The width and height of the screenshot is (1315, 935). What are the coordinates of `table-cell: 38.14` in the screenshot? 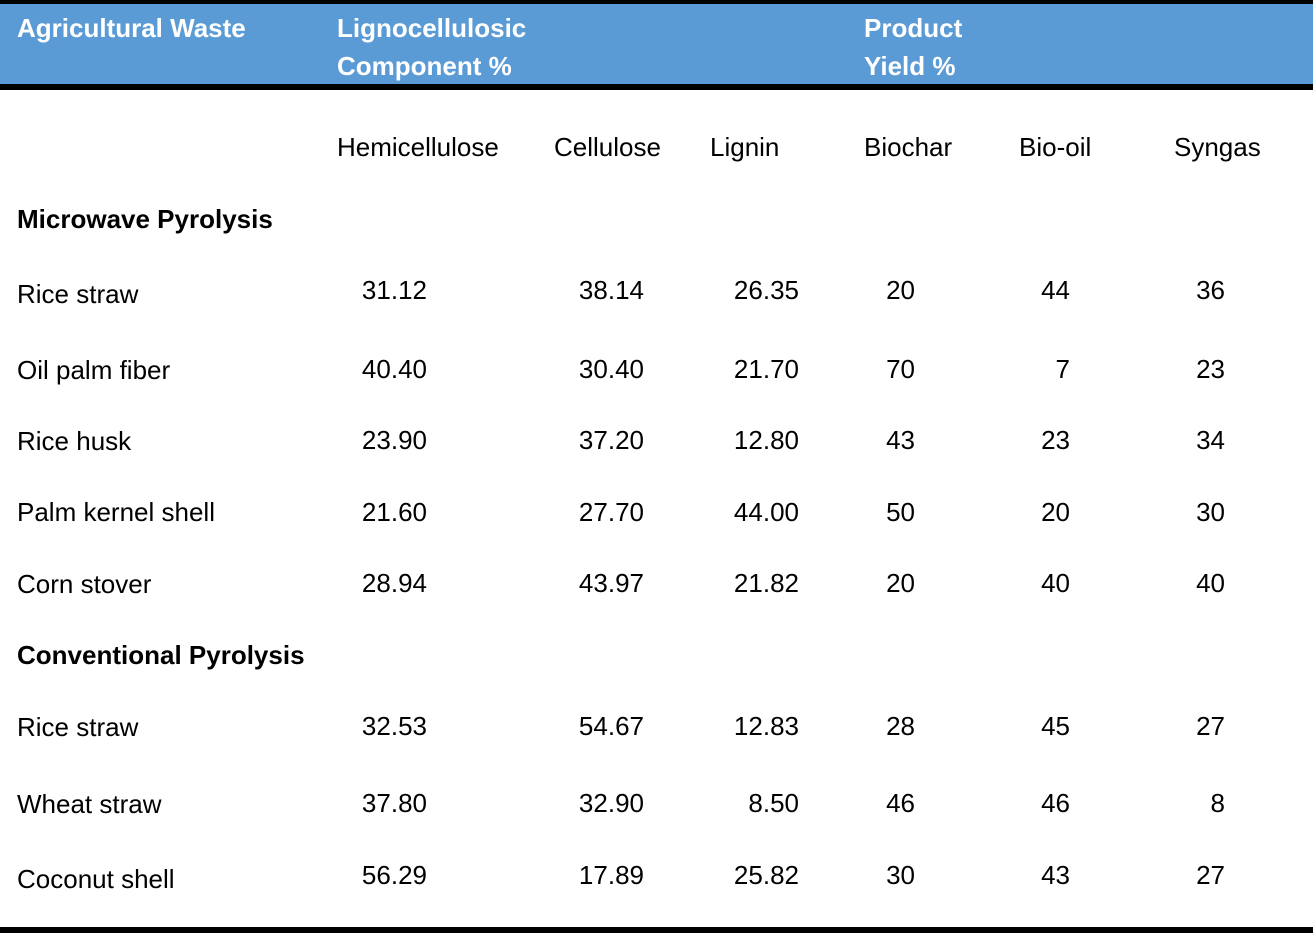 It's located at (611, 290).